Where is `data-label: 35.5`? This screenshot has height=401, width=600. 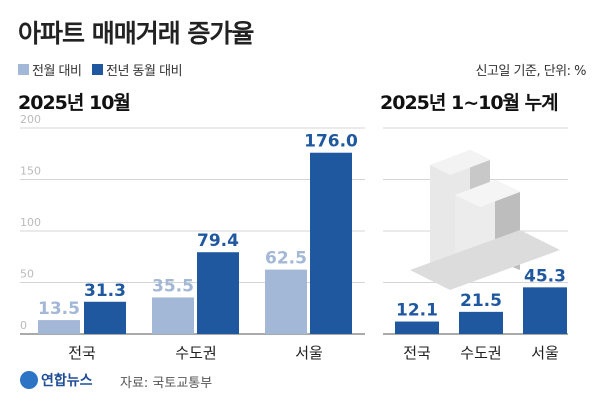 data-label: 35.5 is located at coordinates (173, 286).